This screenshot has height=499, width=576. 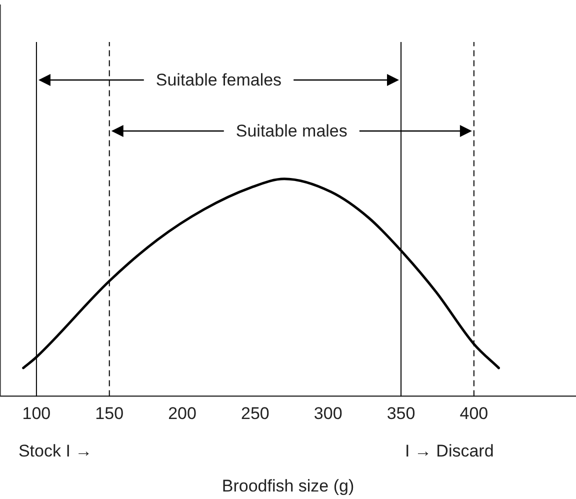 I want to click on x-tick-label: 350, so click(x=401, y=414).